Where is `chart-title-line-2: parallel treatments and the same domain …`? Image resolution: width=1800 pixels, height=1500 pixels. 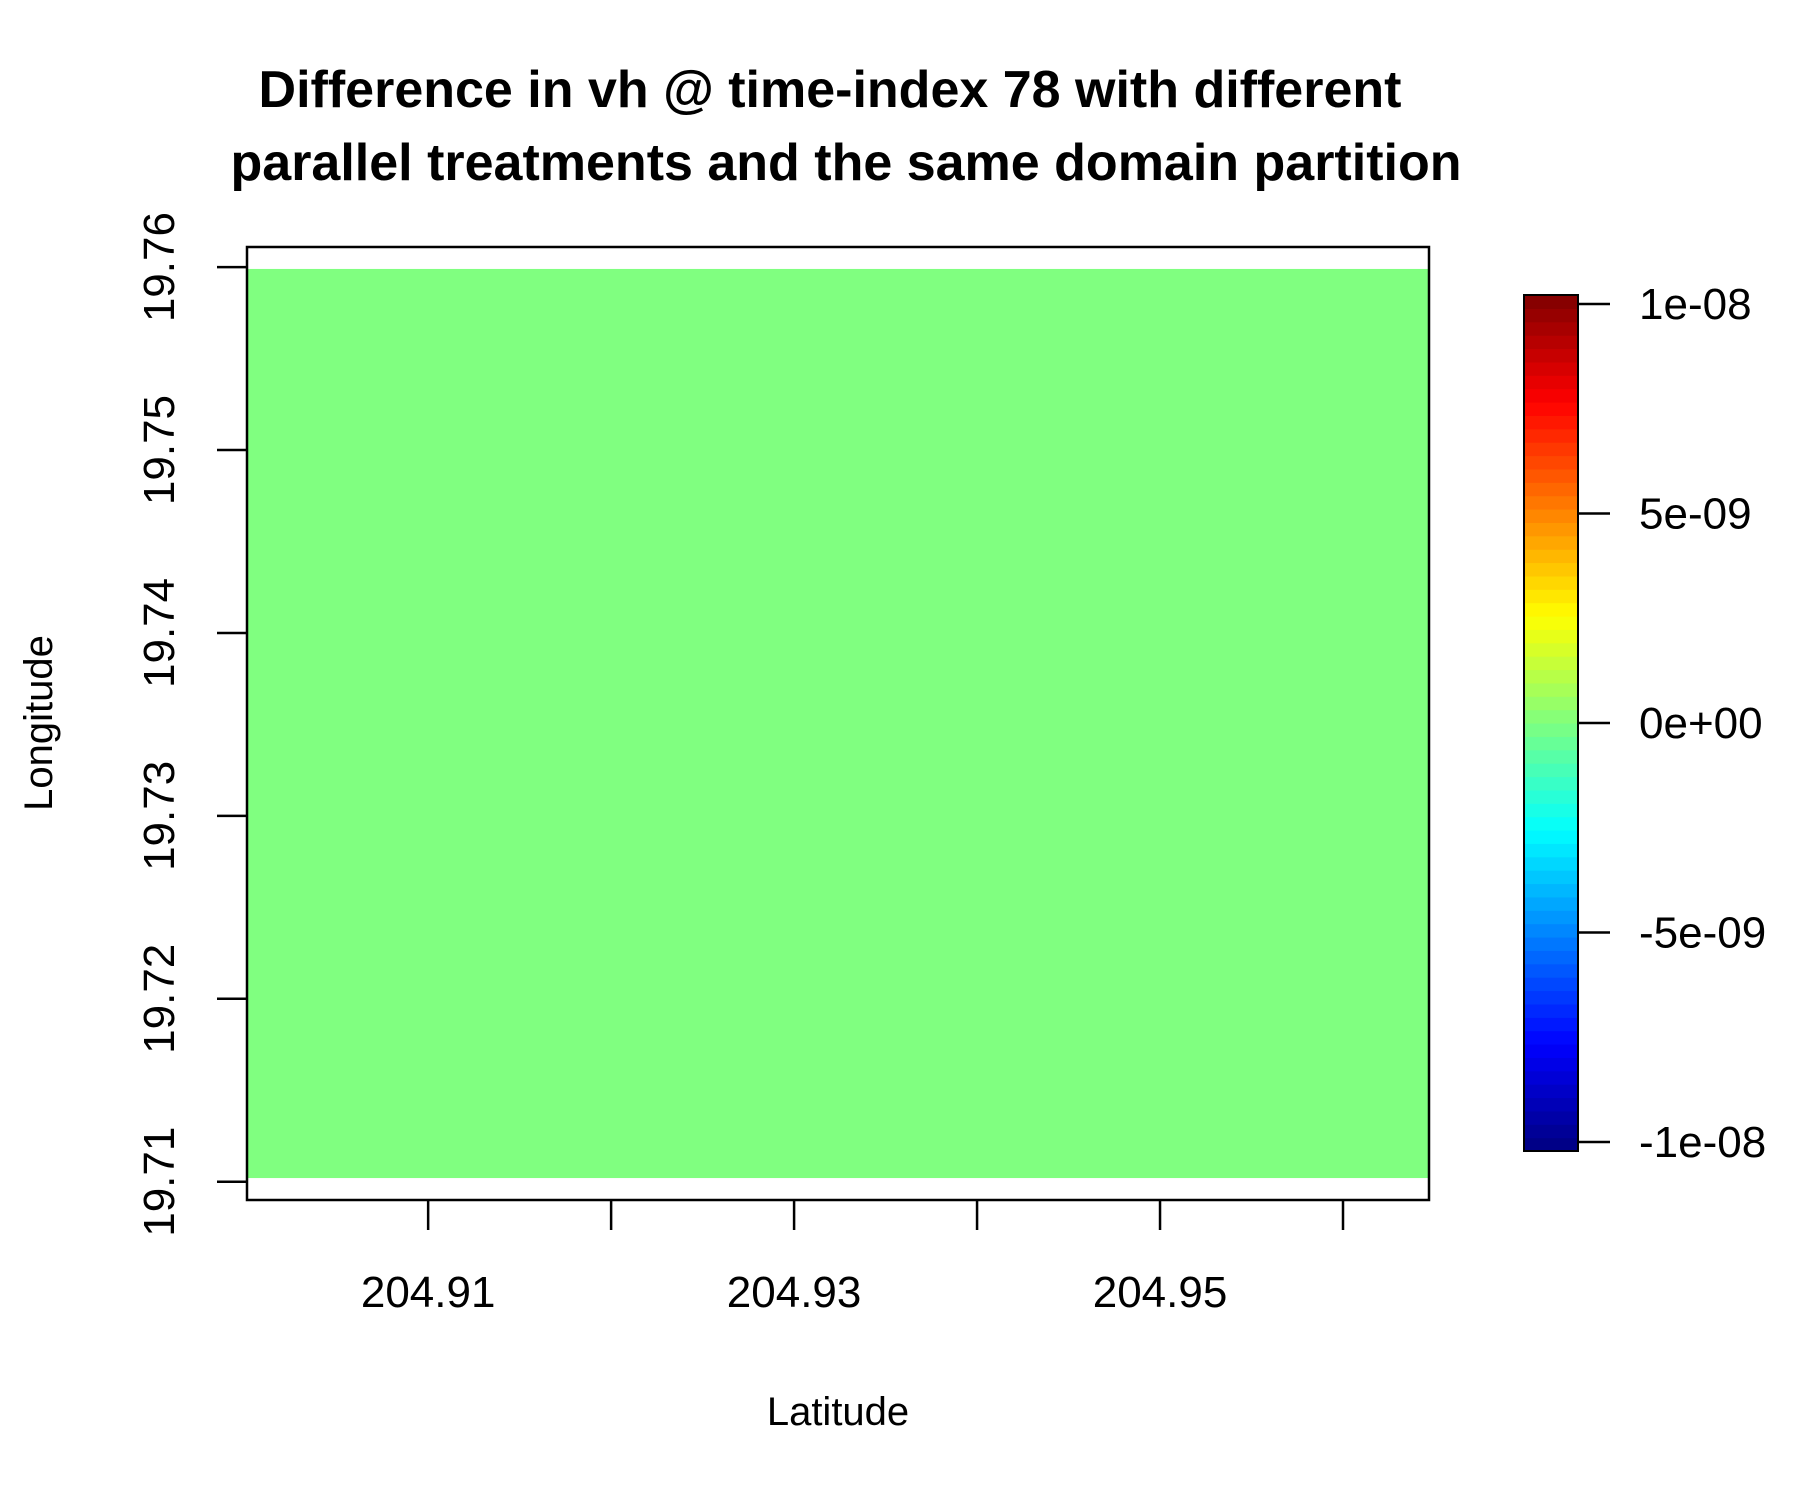
chart-title-line-2: parallel treatments and the same domain … is located at coordinates (846, 163).